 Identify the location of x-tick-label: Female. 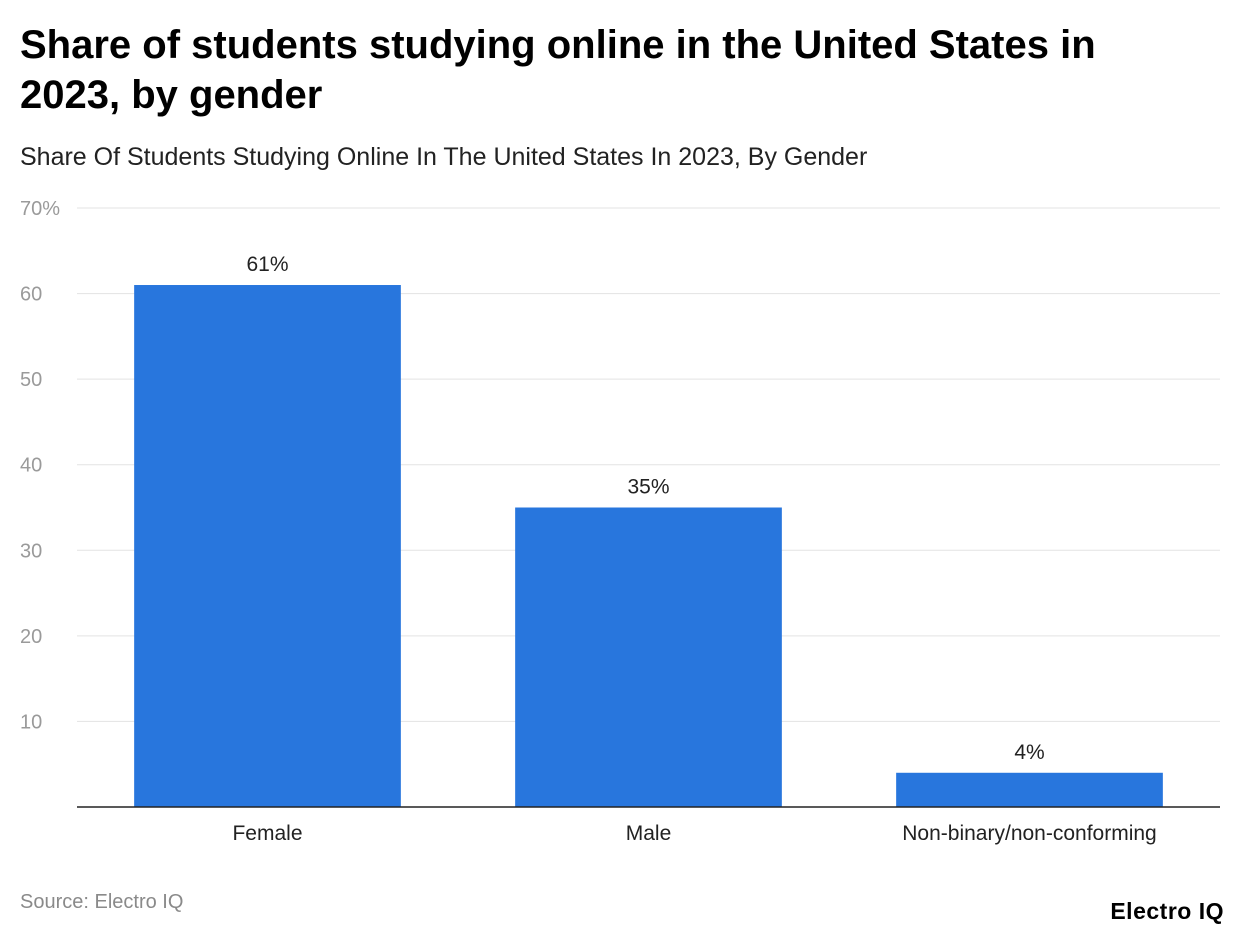
(267, 833).